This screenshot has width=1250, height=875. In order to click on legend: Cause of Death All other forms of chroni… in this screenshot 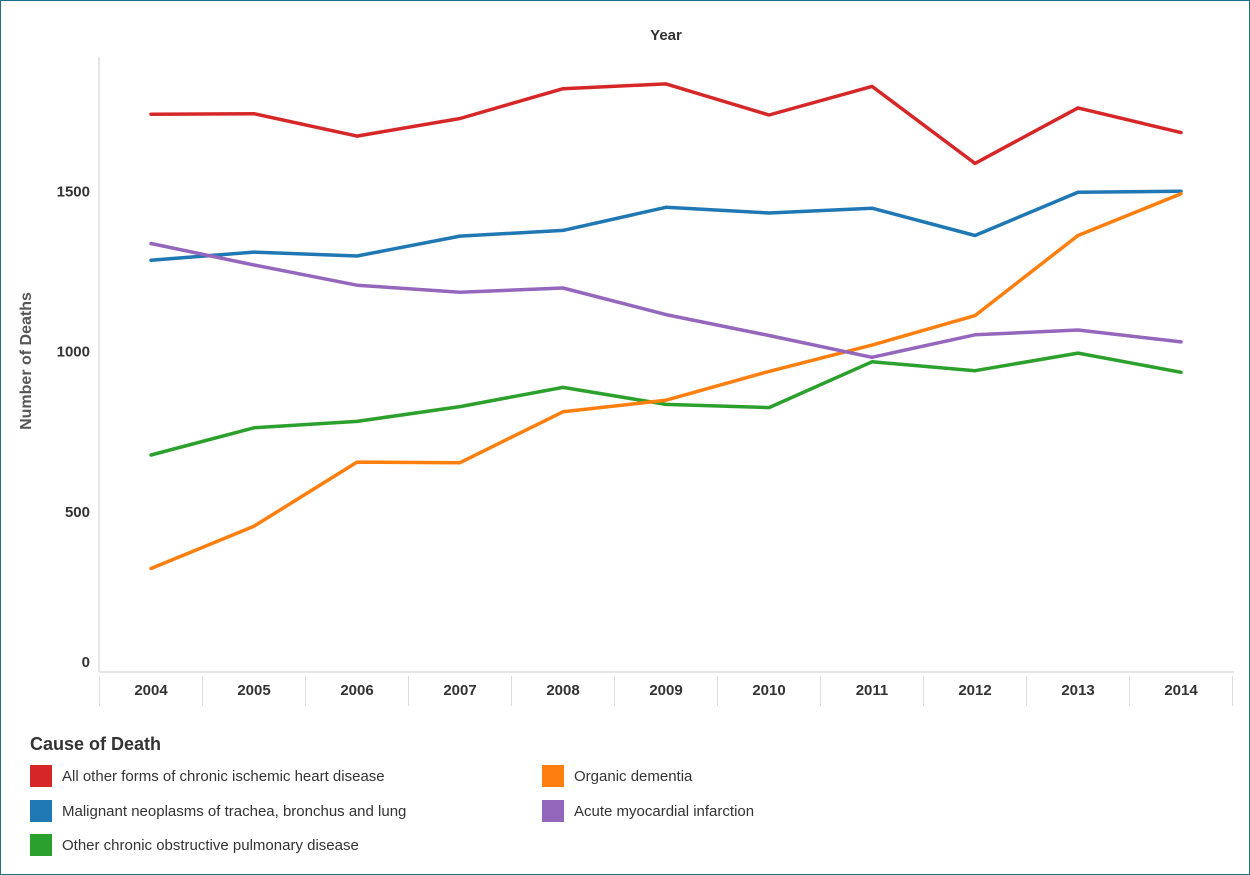, I will do `click(480, 799)`.